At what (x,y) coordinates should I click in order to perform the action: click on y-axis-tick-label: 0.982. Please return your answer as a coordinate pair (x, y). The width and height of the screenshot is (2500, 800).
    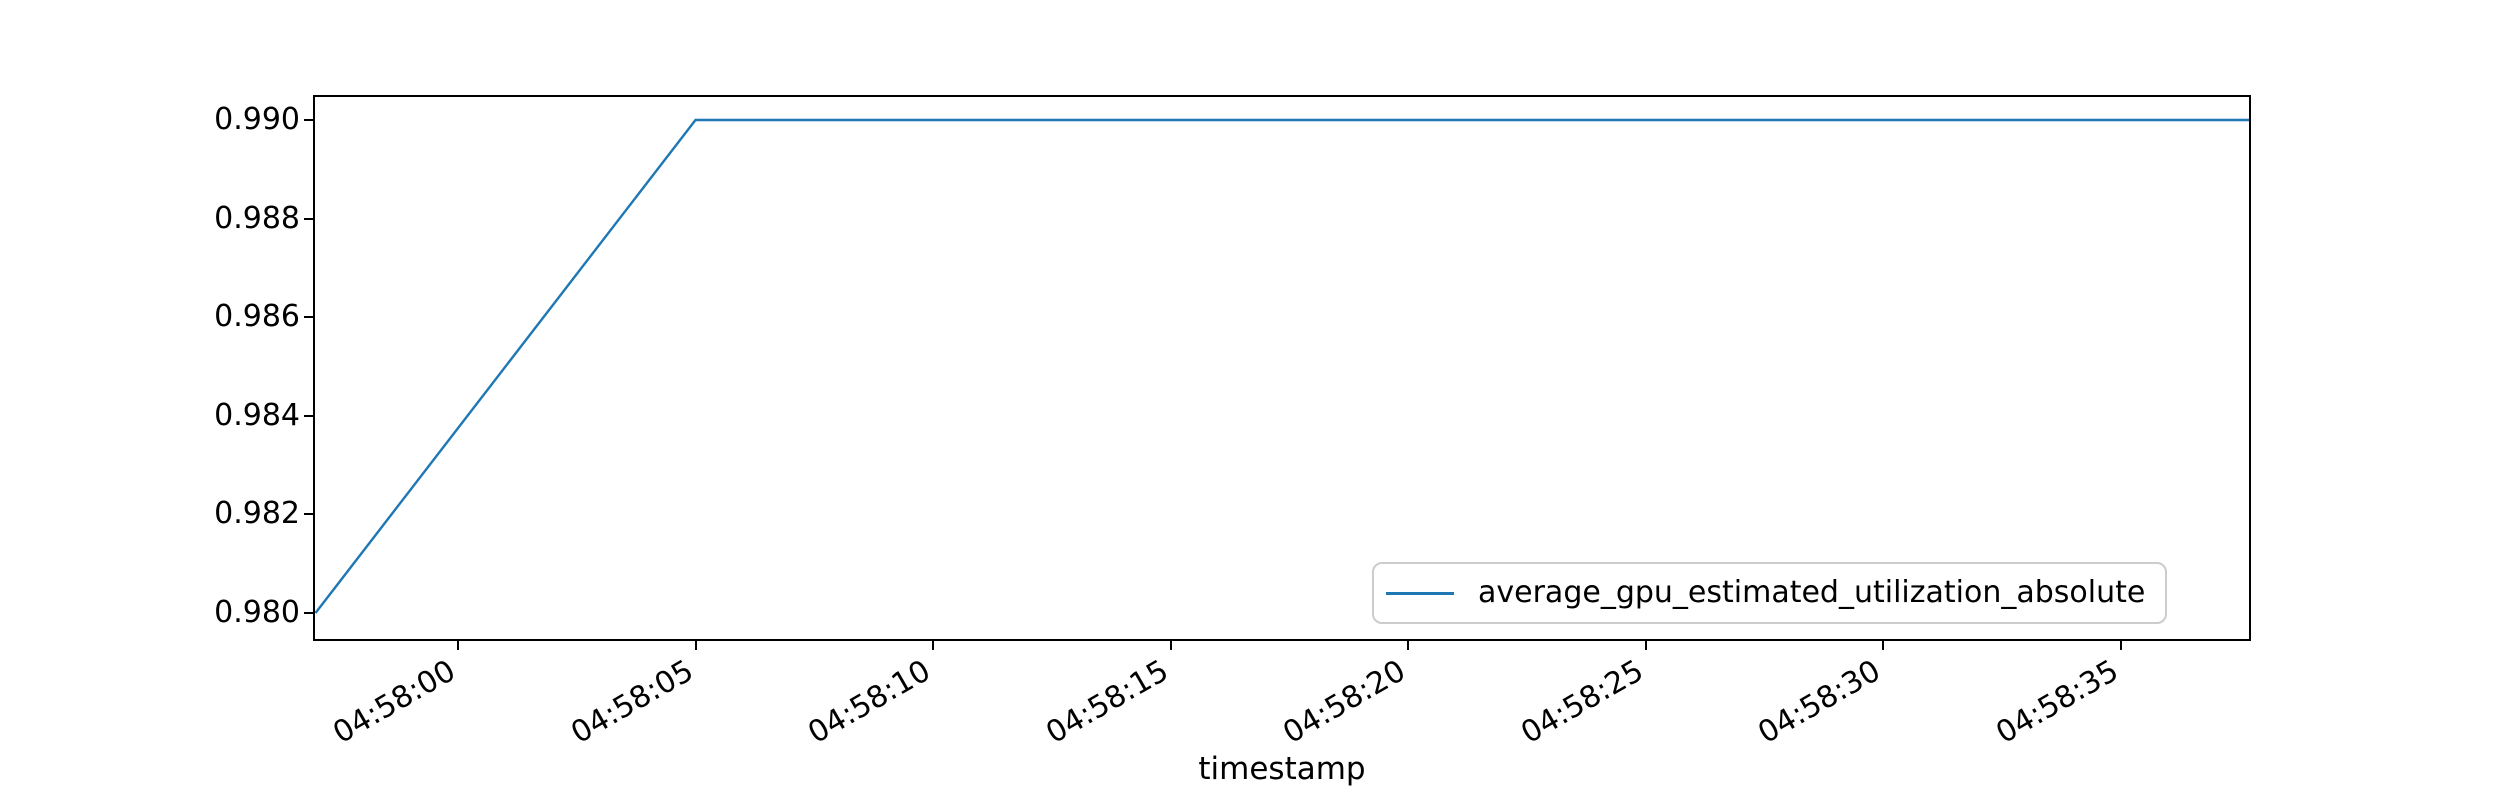
    Looking at the image, I should click on (257, 514).